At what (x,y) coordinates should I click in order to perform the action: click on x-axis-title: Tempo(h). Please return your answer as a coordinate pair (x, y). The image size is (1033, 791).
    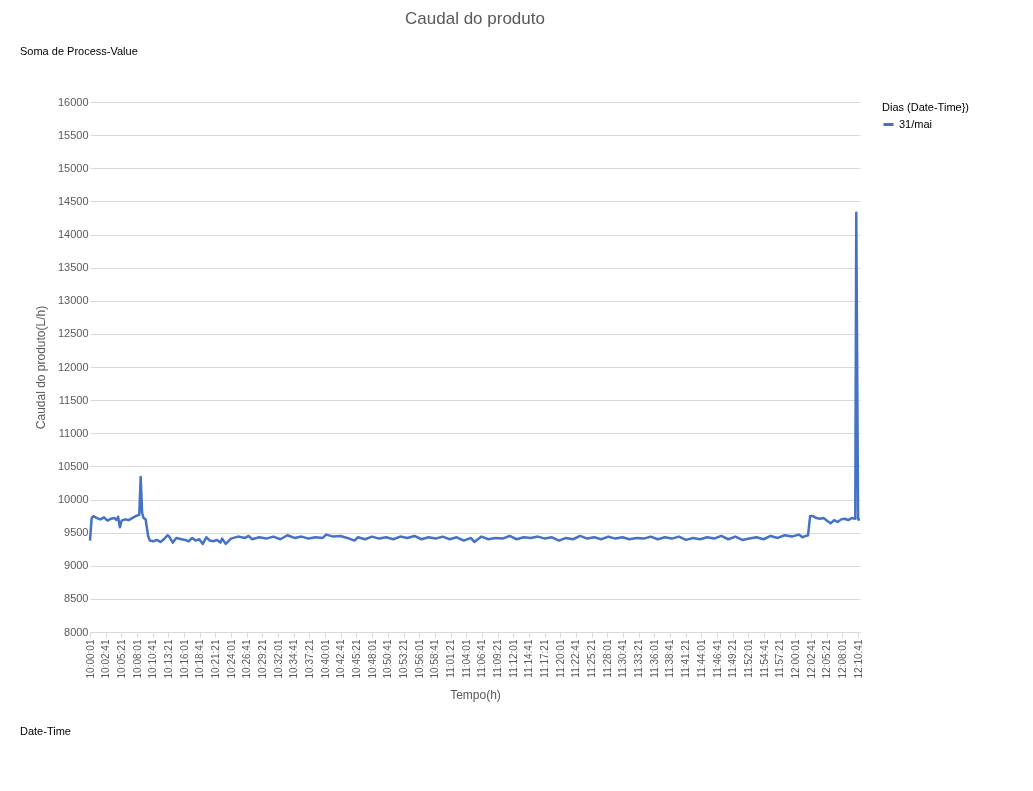
    Looking at the image, I should click on (475, 695).